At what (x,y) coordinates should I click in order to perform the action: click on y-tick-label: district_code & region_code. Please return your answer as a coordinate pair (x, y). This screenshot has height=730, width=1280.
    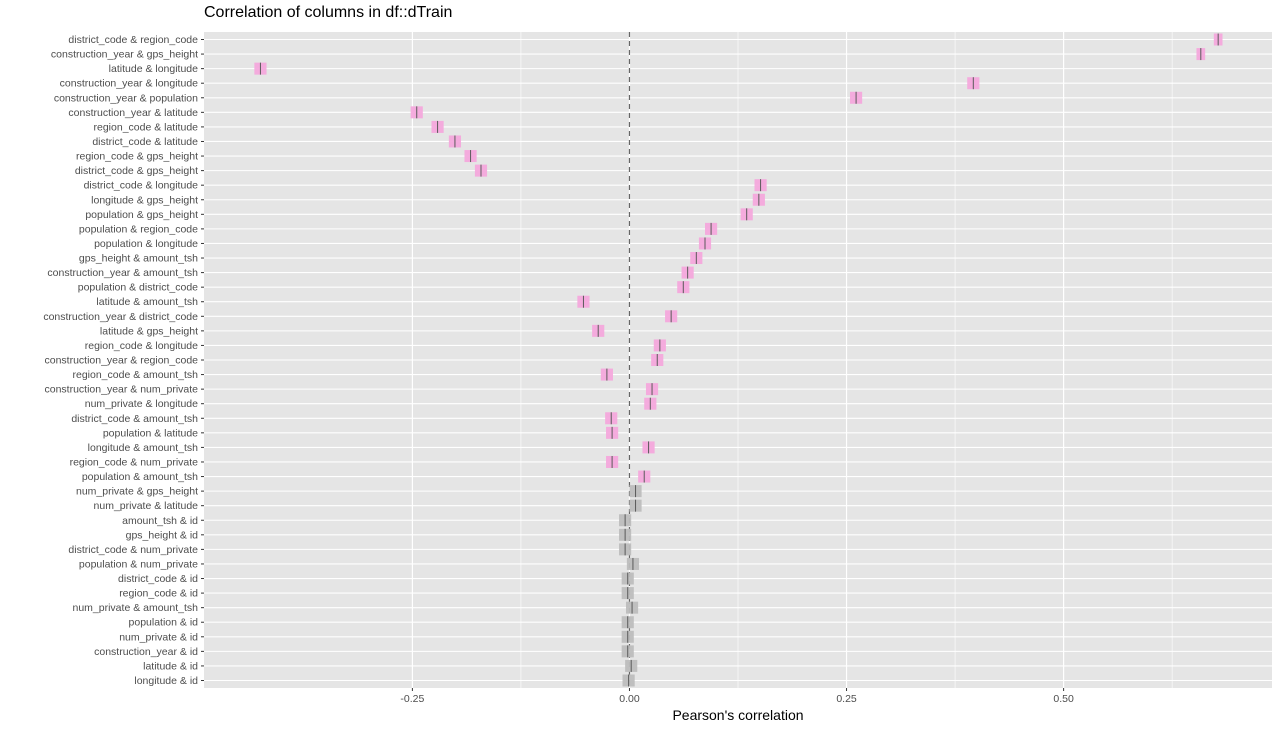
    Looking at the image, I should click on (133, 40).